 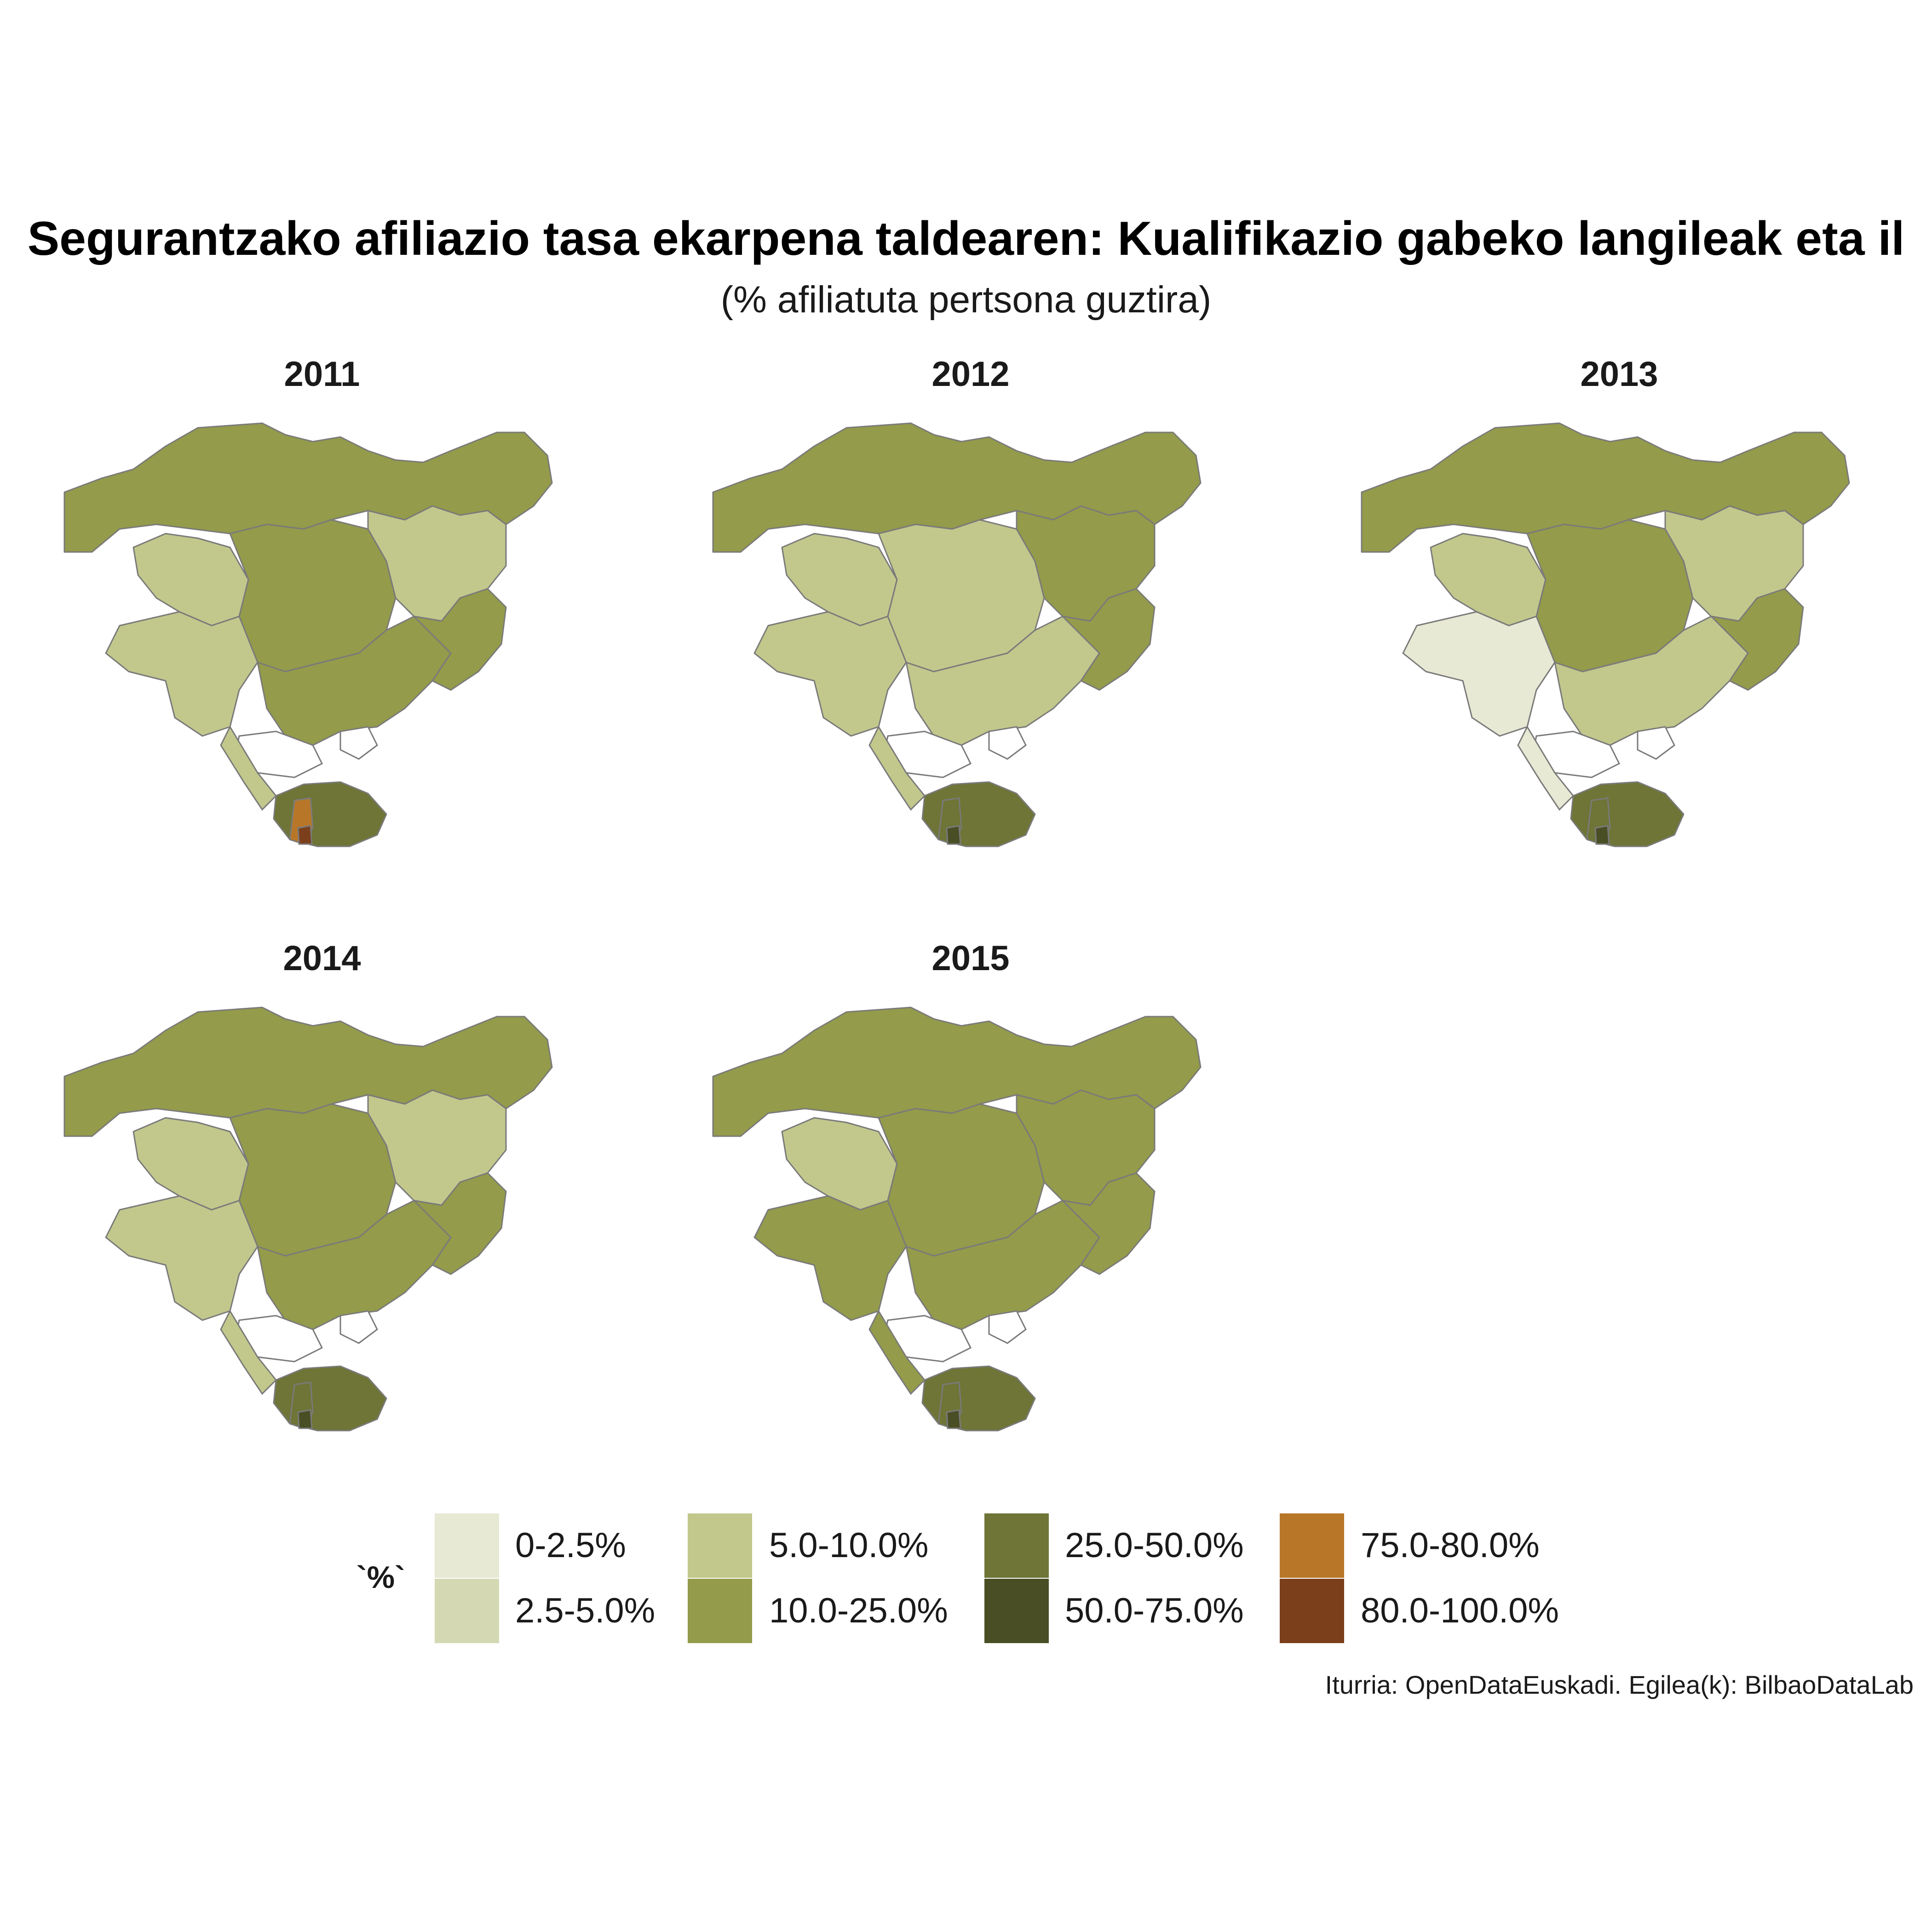 I want to click on region-west-2013, so click(x=1488, y=580).